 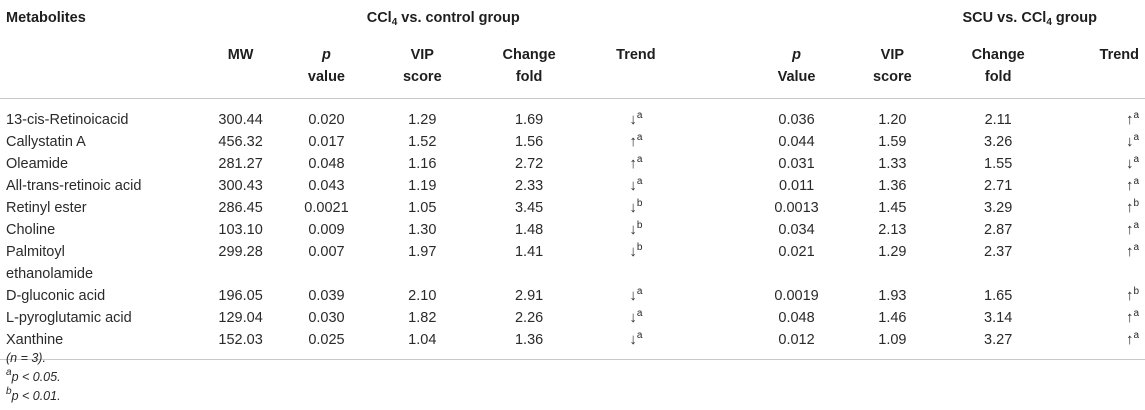 I want to click on cell-change-fold-1: 3.45, so click(x=529, y=208).